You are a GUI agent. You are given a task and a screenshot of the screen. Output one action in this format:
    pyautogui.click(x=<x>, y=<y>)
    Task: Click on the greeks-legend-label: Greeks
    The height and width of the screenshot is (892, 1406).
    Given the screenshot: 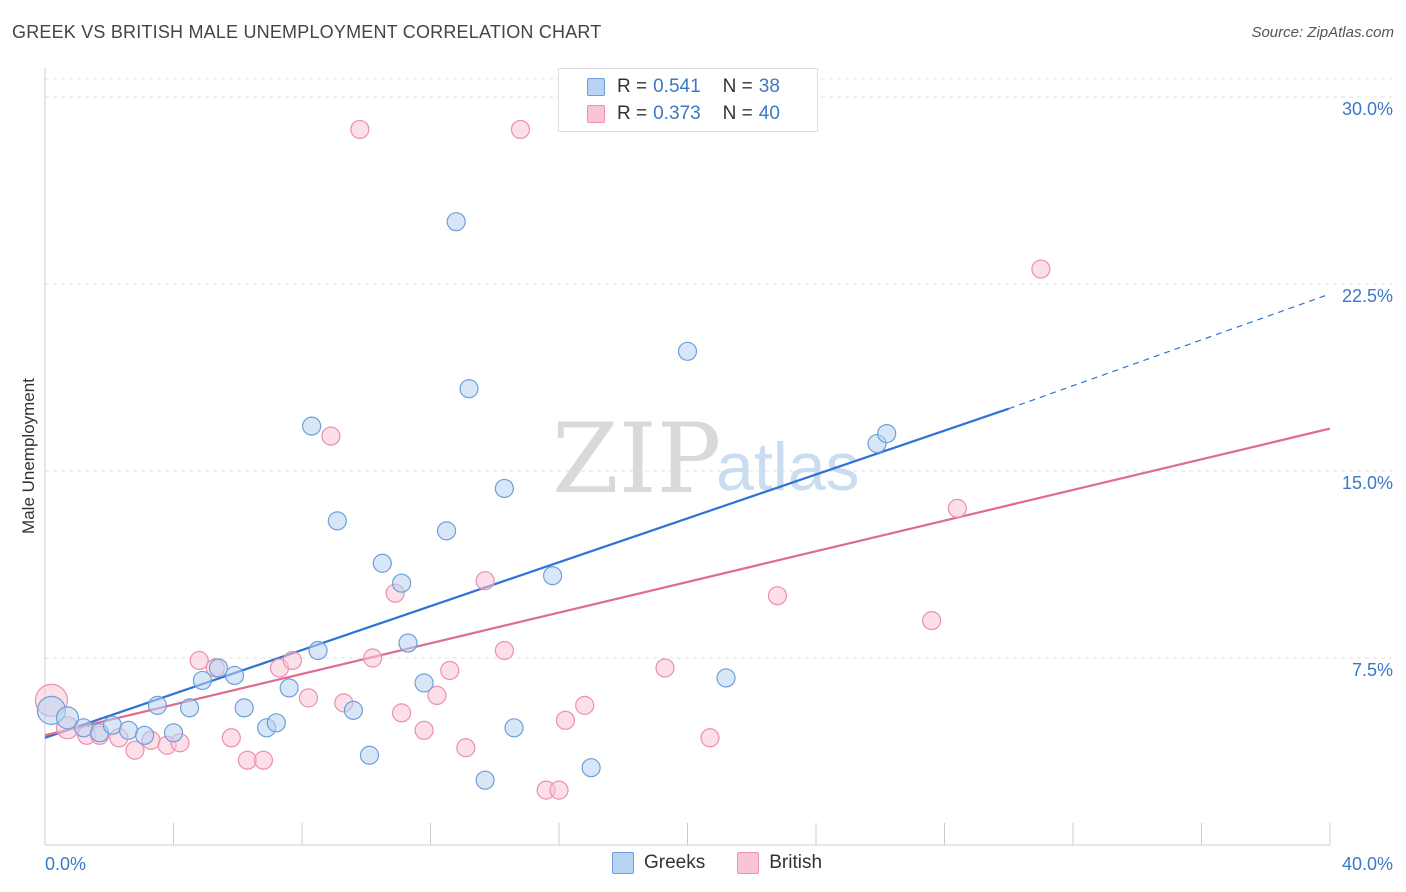 What is the action you would take?
    pyautogui.click(x=675, y=862)
    